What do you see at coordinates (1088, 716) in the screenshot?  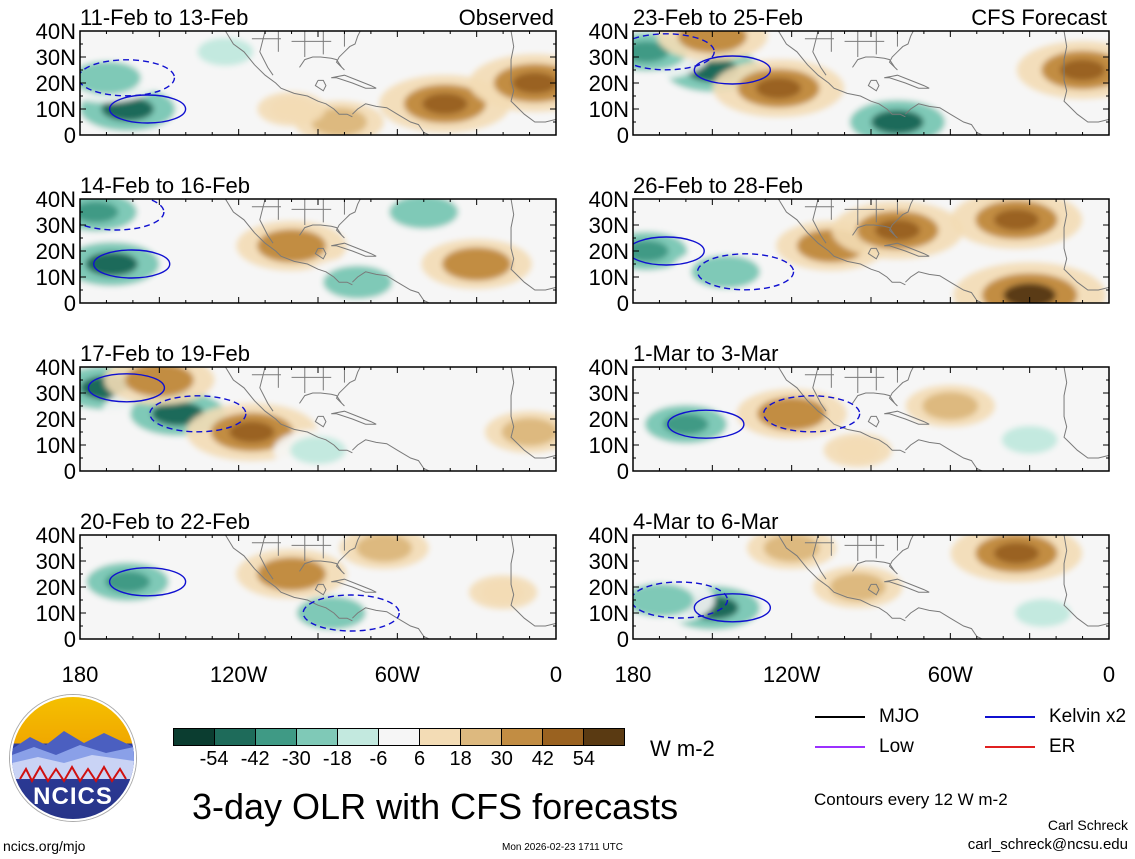 I see `legend-label: Kelvin x2` at bounding box center [1088, 716].